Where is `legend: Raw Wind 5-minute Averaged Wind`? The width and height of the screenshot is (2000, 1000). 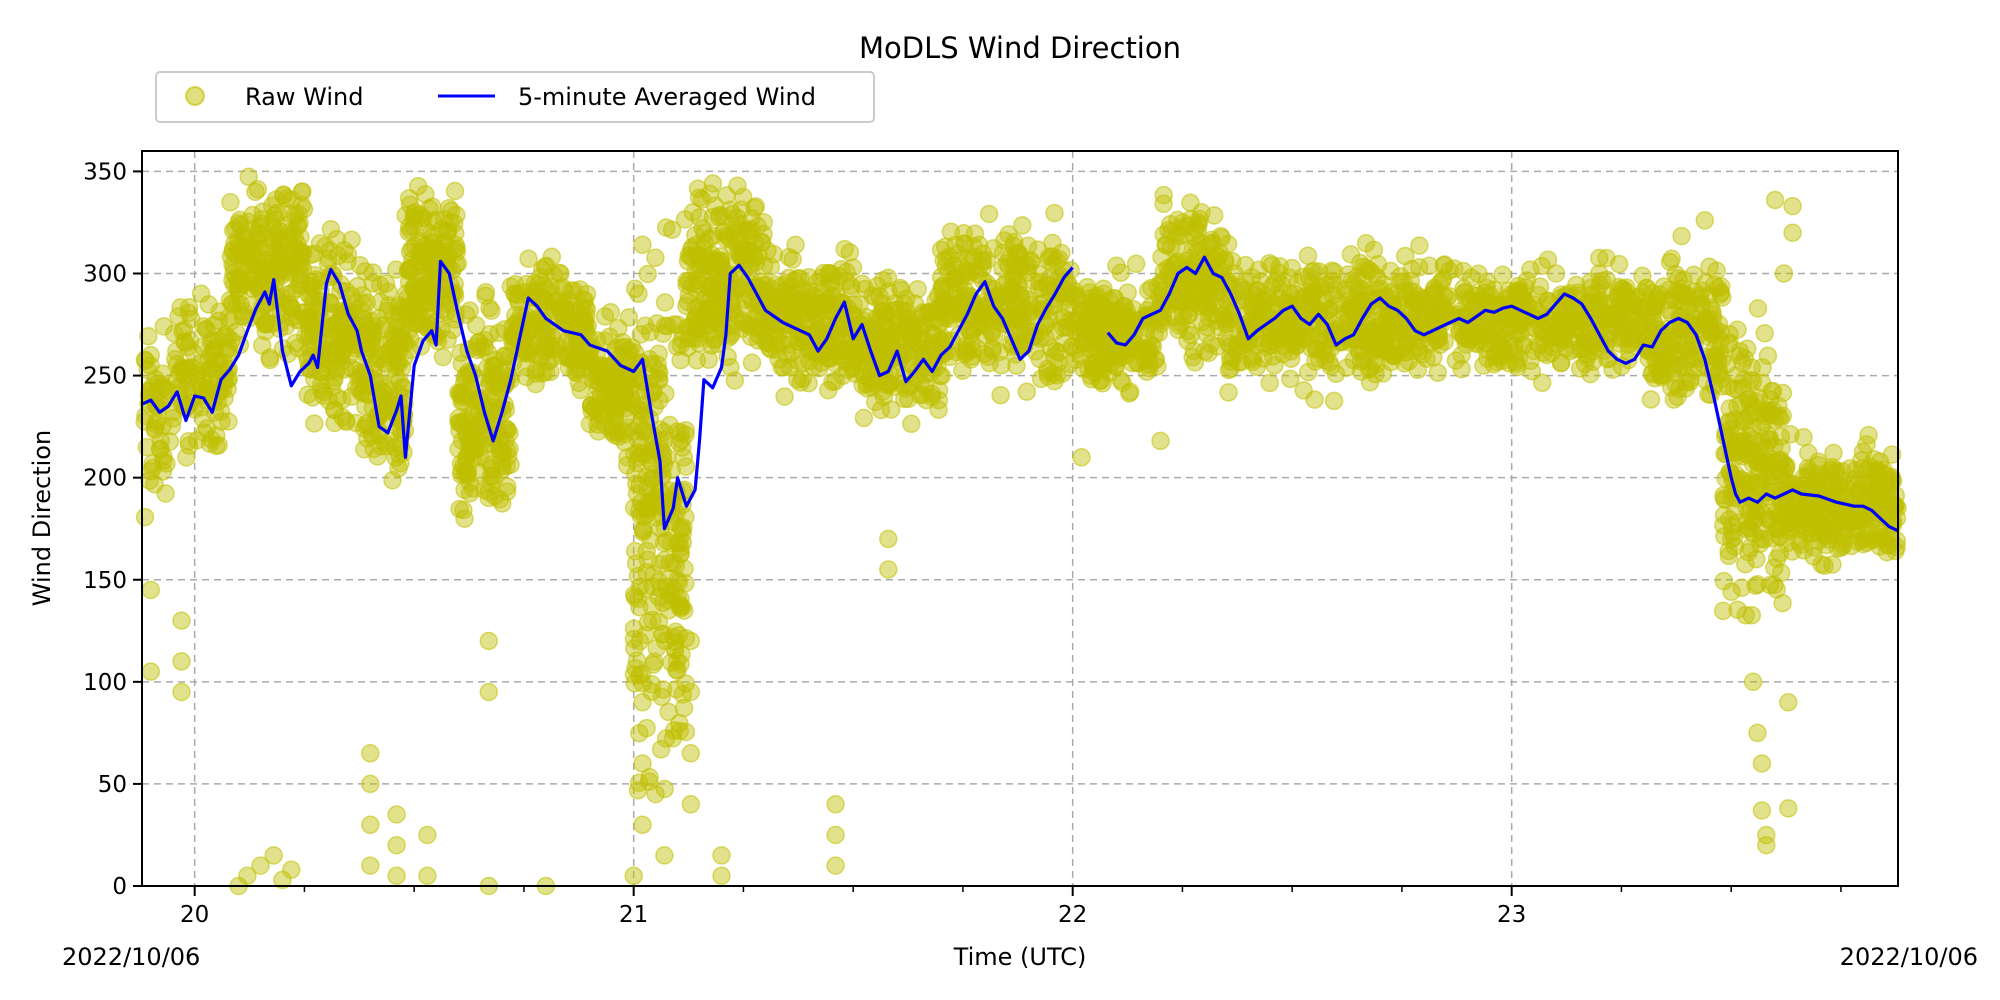
legend: Raw Wind 5-minute Averaged Wind is located at coordinates (515, 97).